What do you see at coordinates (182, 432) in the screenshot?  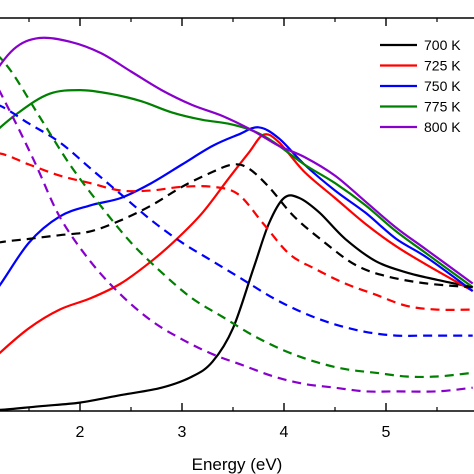 I see `x-tick-label: 3` at bounding box center [182, 432].